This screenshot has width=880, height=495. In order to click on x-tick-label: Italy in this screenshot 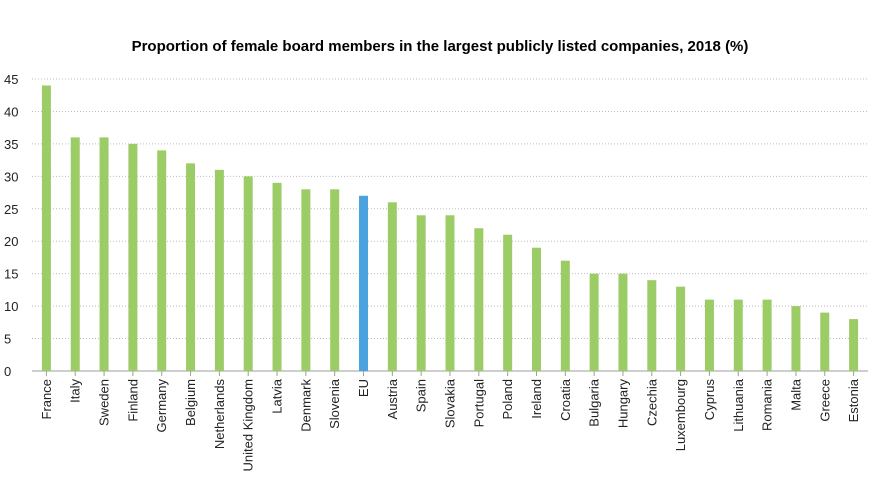, I will do `click(75, 391)`.